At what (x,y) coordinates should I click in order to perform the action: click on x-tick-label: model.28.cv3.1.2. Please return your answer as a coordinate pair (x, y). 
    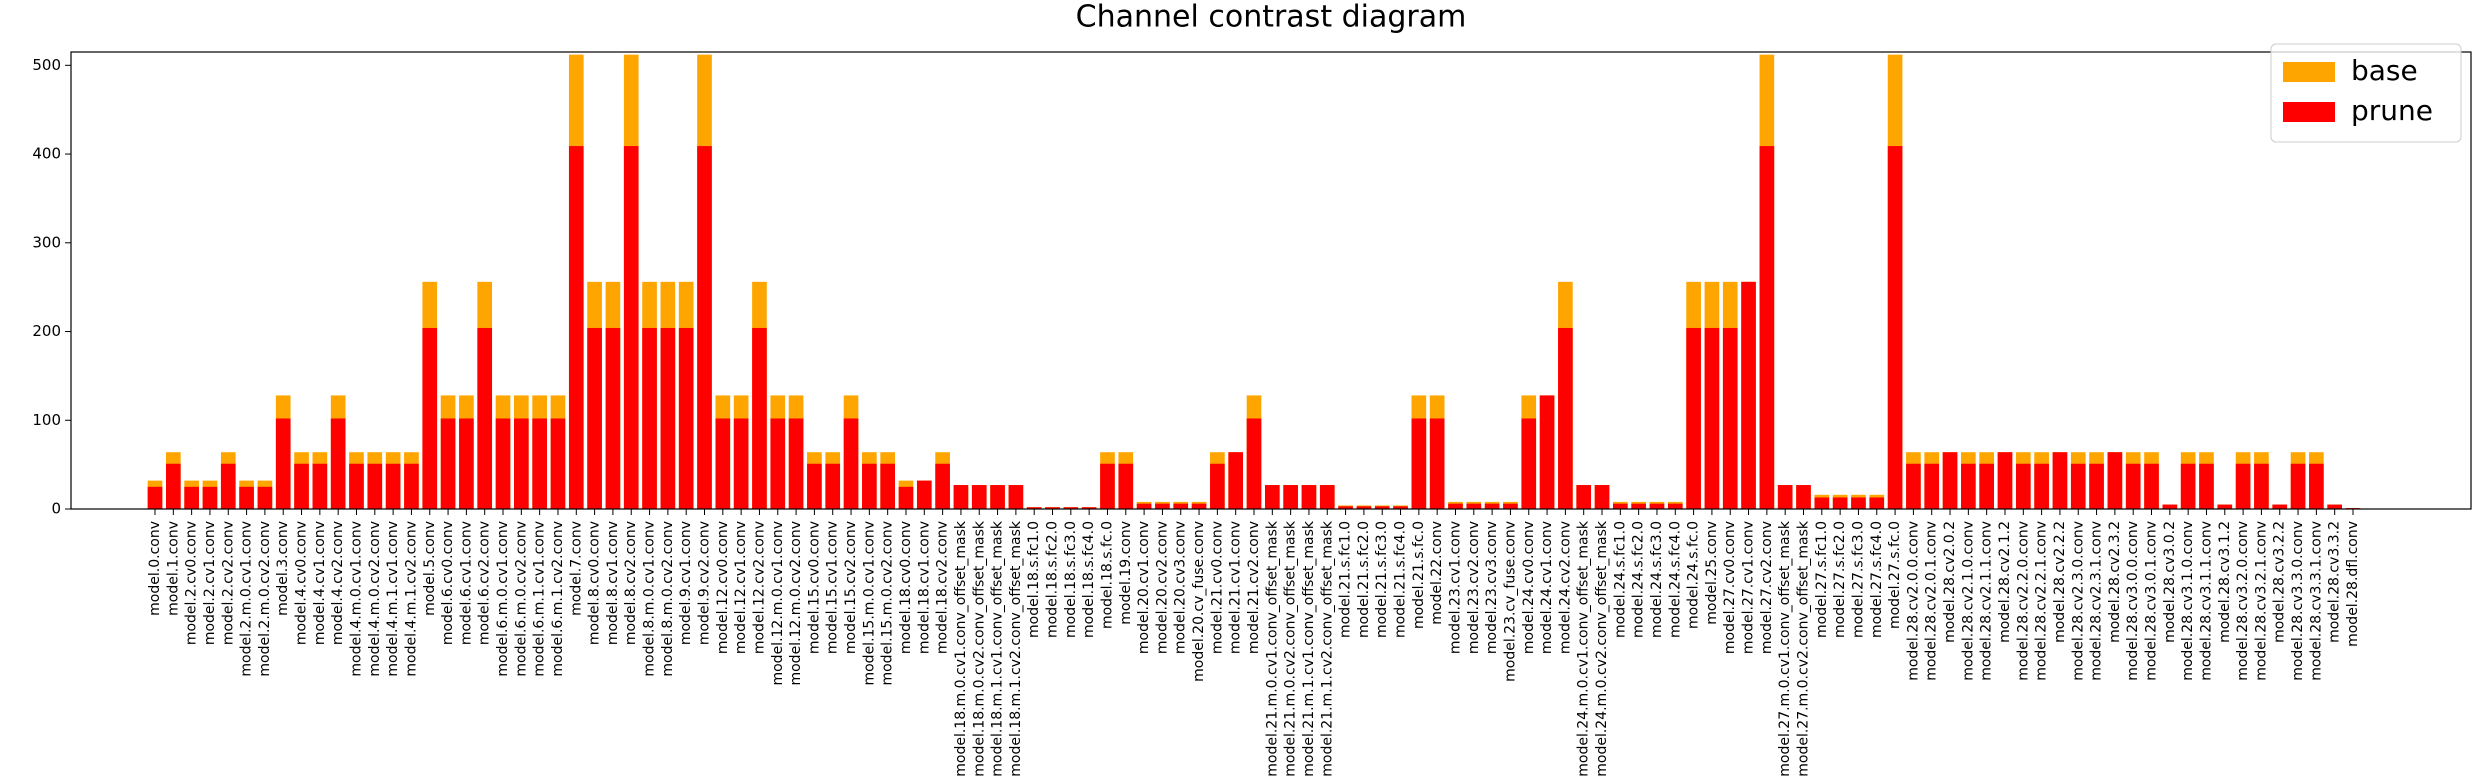
    Looking at the image, I should click on (2225, 582).